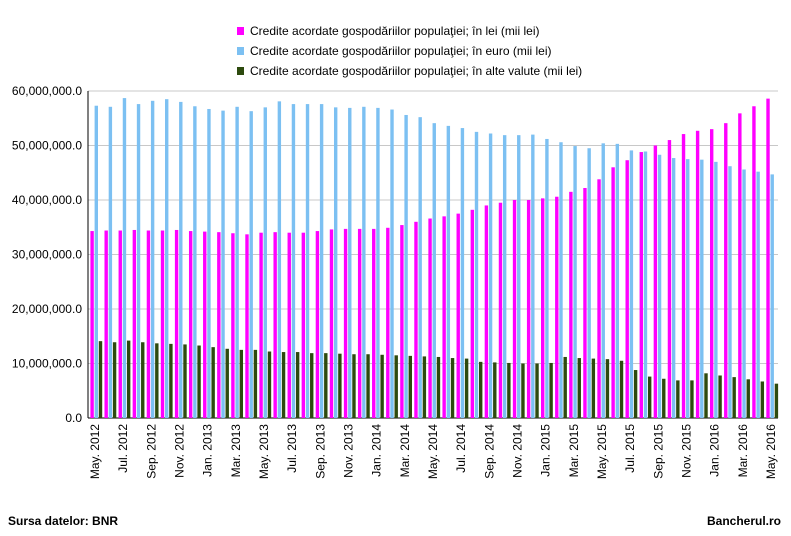 The height and width of the screenshot is (536, 791). I want to click on y-tick-label: 0.0, so click(73, 418).